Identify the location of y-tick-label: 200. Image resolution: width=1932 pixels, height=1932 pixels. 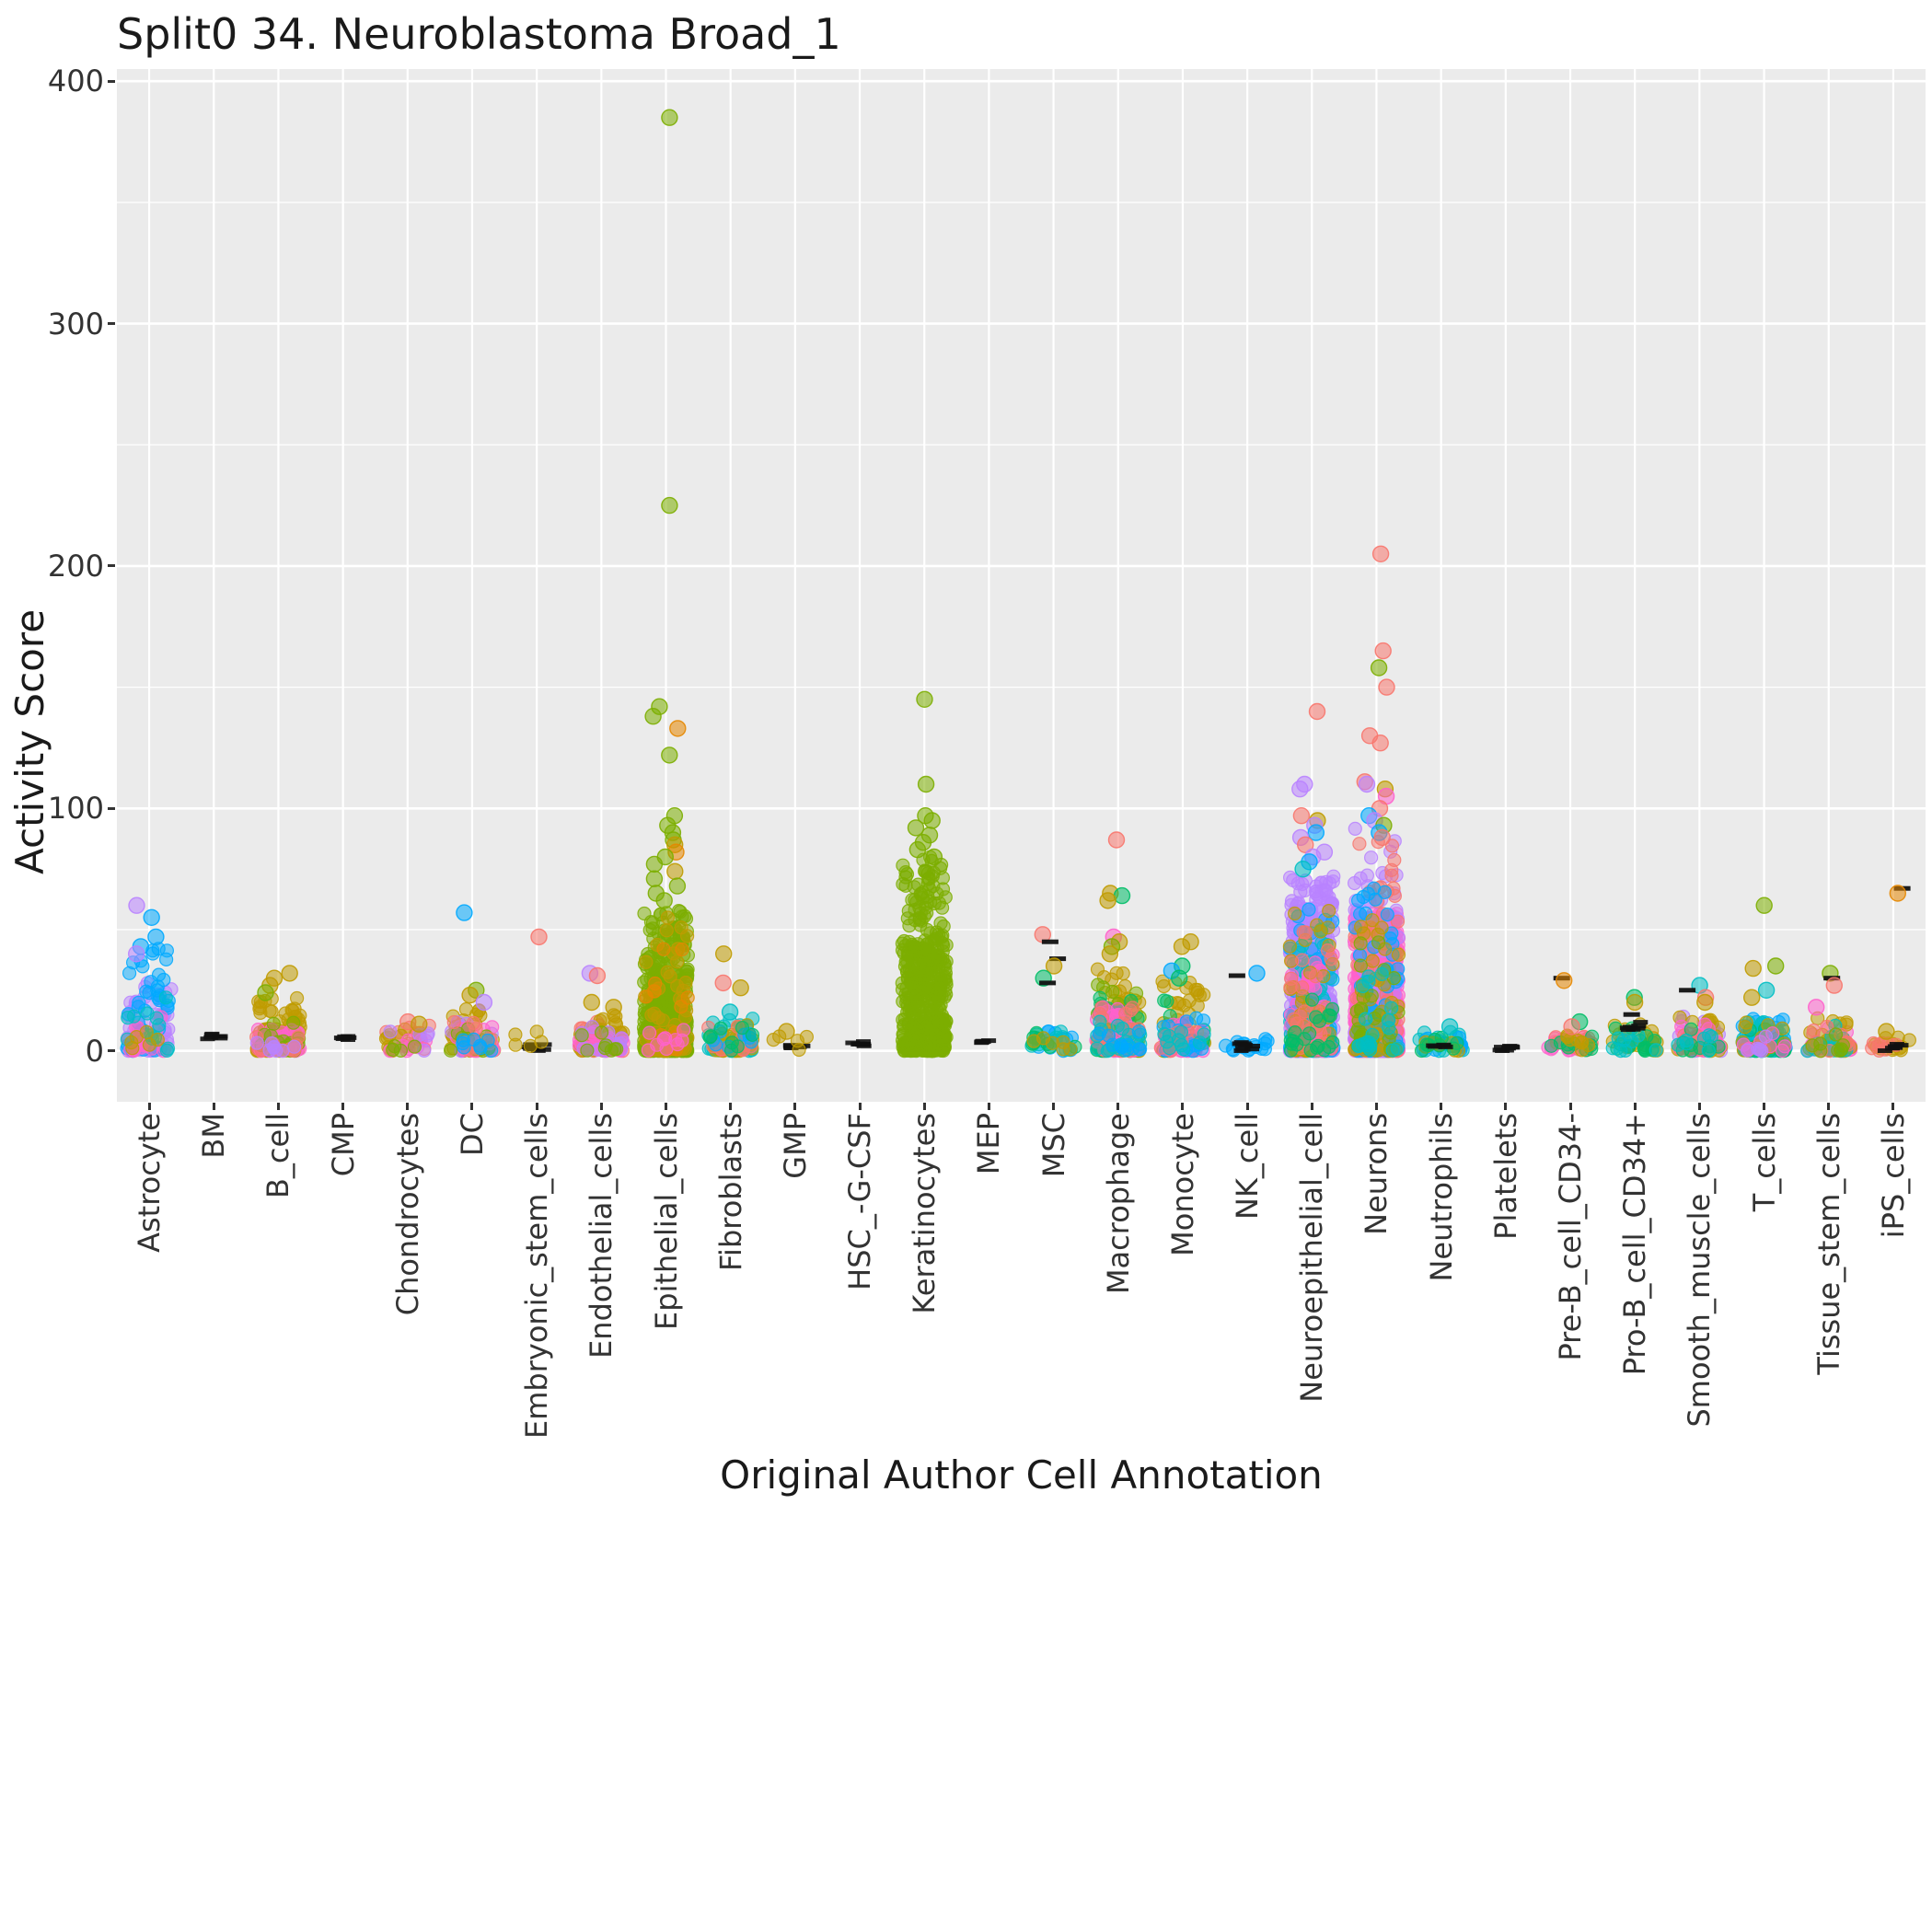
(76, 566).